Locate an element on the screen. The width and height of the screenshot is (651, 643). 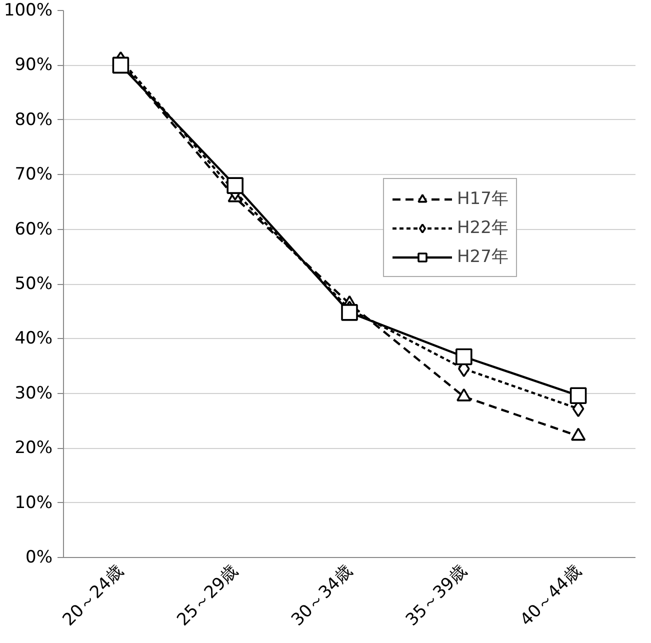
y-tick-label: 80% is located at coordinates (33, 120).